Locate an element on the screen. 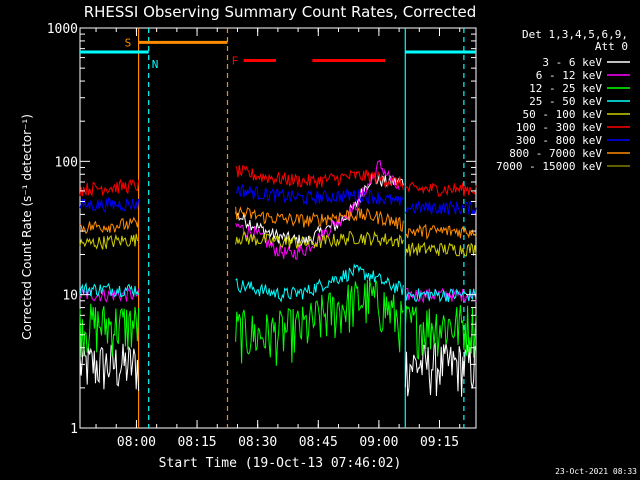  legend-label-0: 3 - 6 keV is located at coordinates (572, 62).